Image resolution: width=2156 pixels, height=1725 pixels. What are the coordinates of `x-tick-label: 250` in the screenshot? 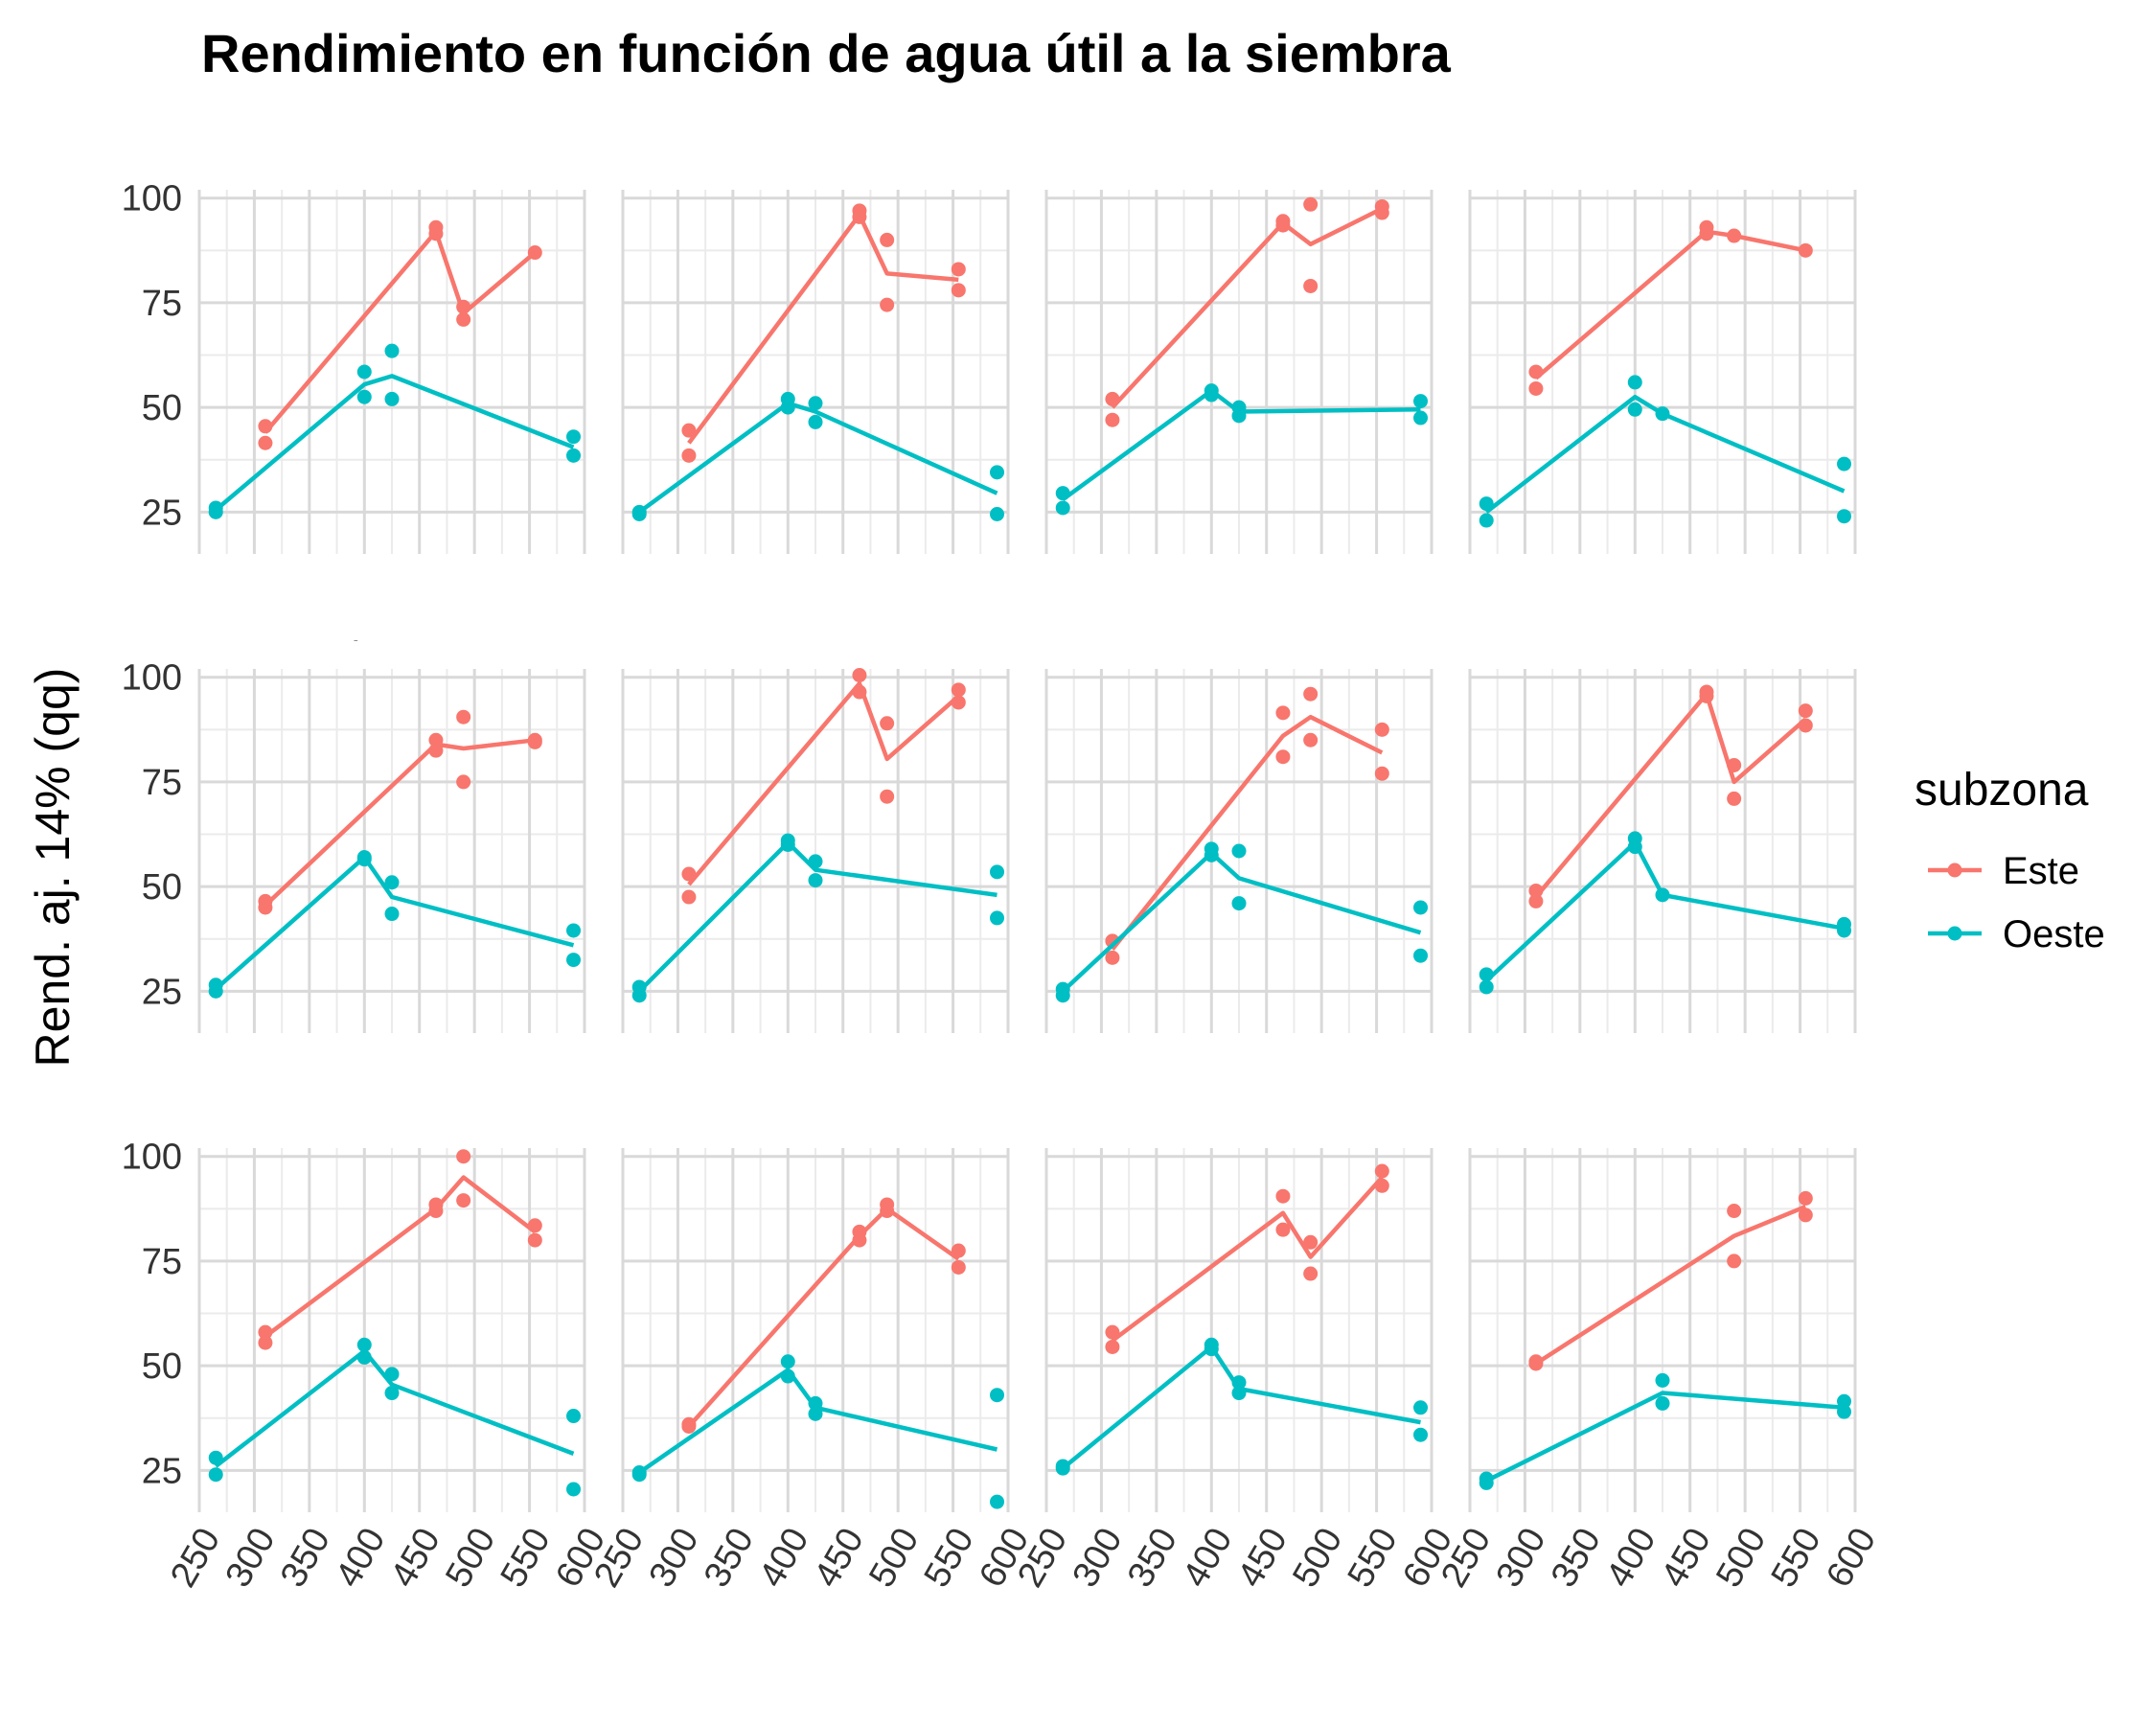 It's located at (195, 1558).